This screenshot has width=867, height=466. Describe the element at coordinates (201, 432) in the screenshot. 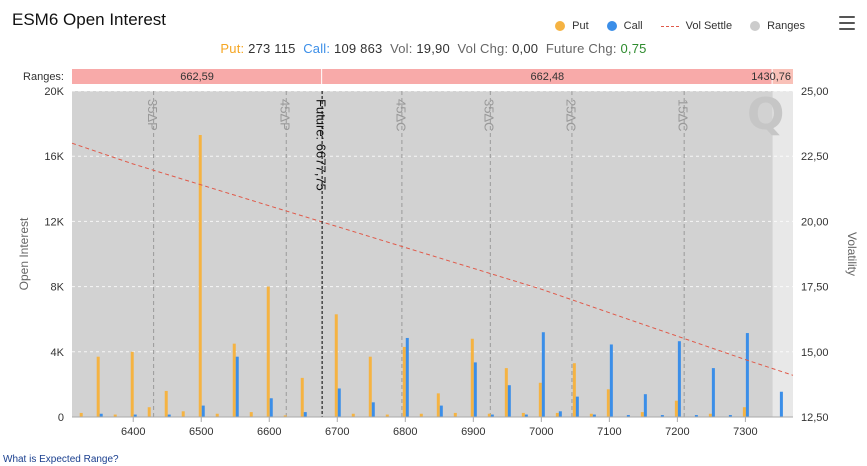

I see `x-tick-label: 6500` at that location.